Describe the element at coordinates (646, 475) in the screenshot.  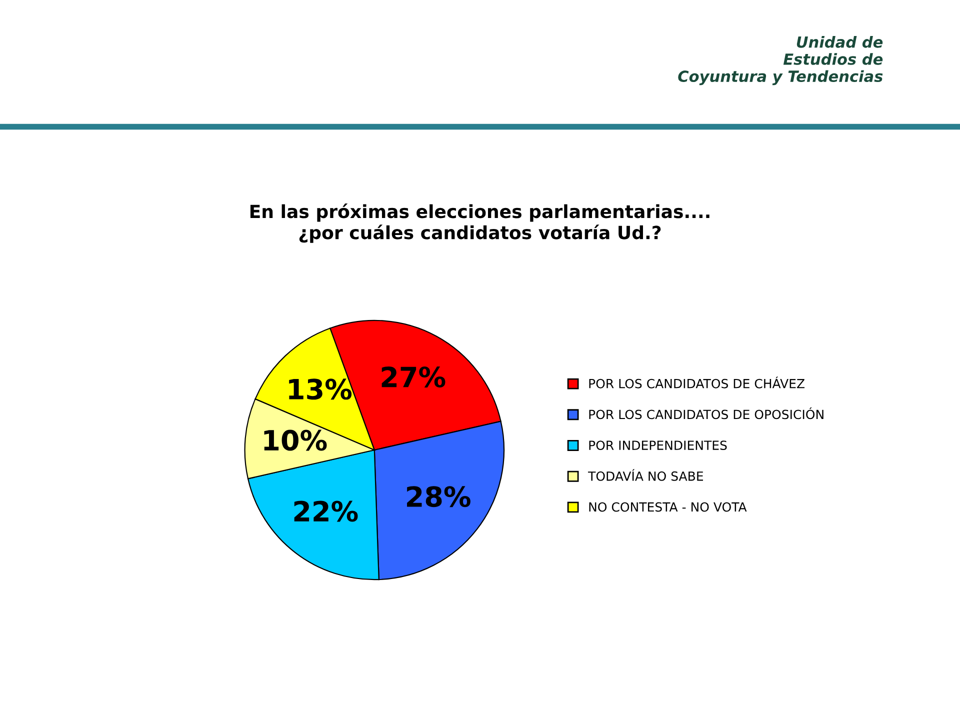
I see `legend-label: TODAVÍA NO SABE` at that location.